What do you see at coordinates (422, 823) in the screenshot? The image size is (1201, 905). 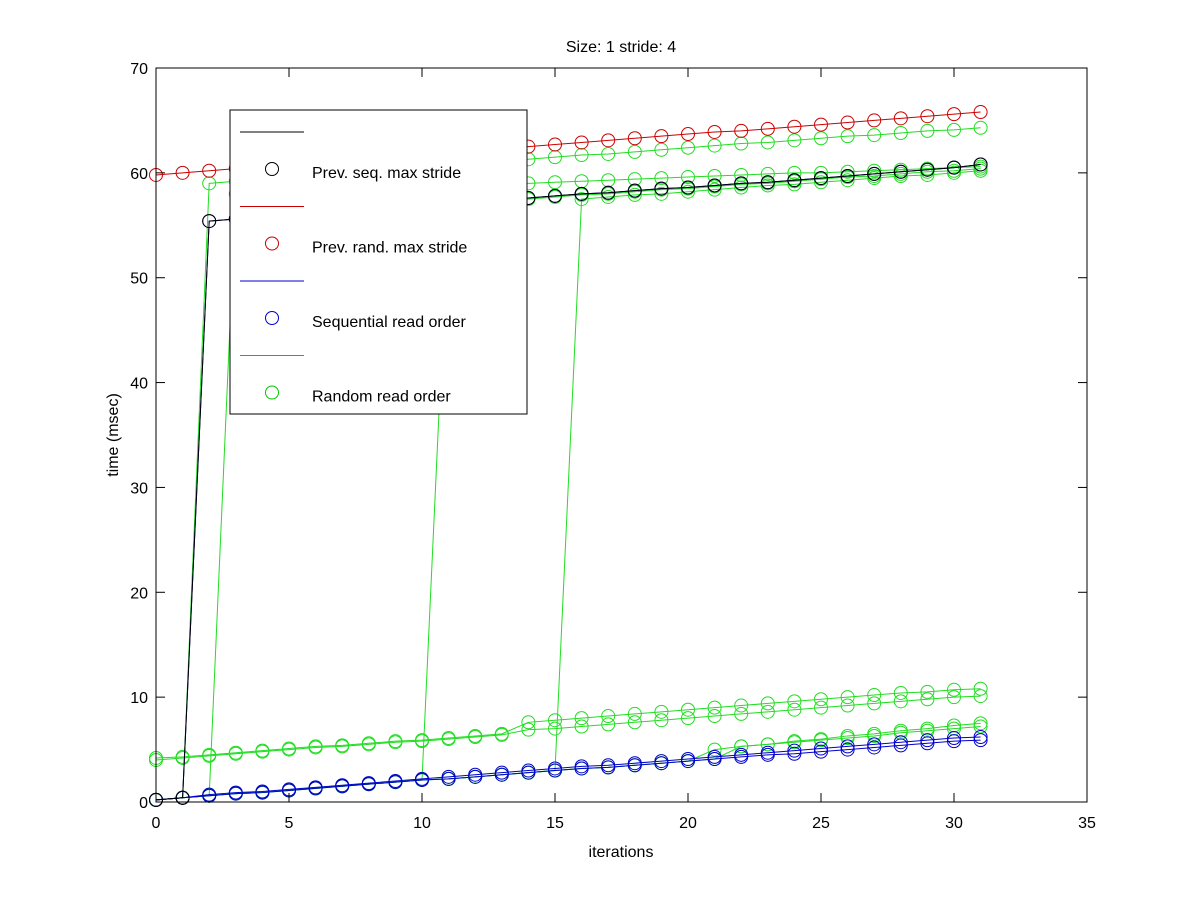 I see `x-tick-label: 10` at bounding box center [422, 823].